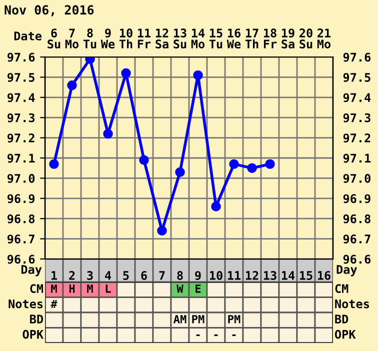 The image size is (378, 351). Describe the element at coordinates (21, 199) in the screenshot. I see `y-tick-label: 96.9` at that location.